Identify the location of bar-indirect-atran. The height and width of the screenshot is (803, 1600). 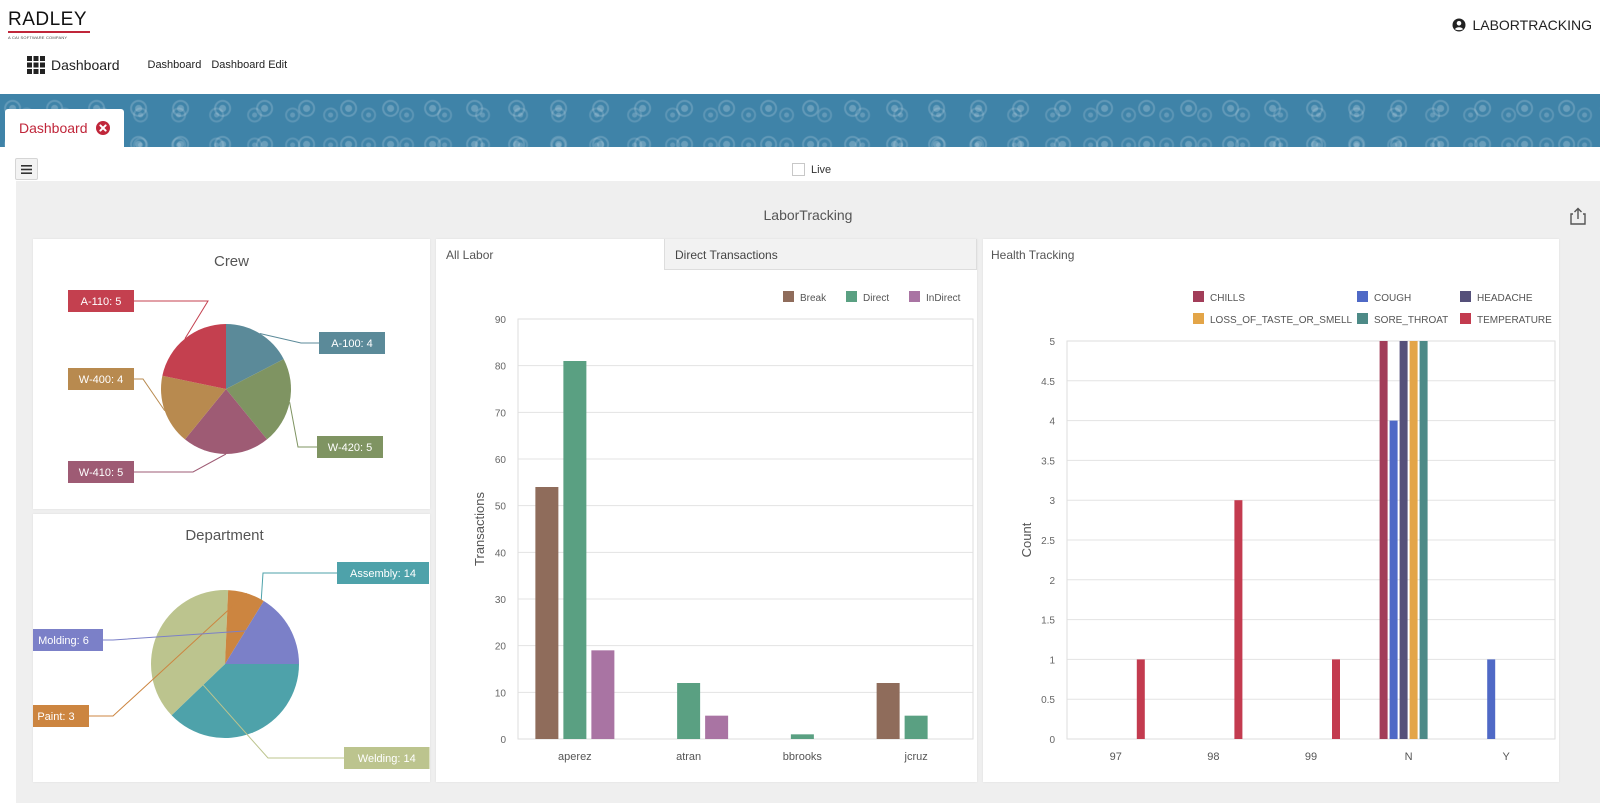
(717, 727).